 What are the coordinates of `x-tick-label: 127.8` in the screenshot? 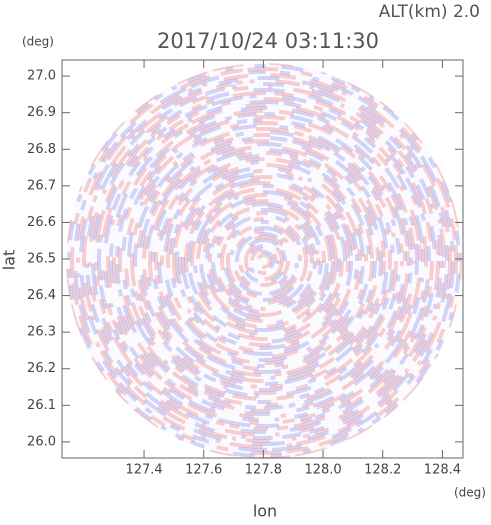 It's located at (263, 470).